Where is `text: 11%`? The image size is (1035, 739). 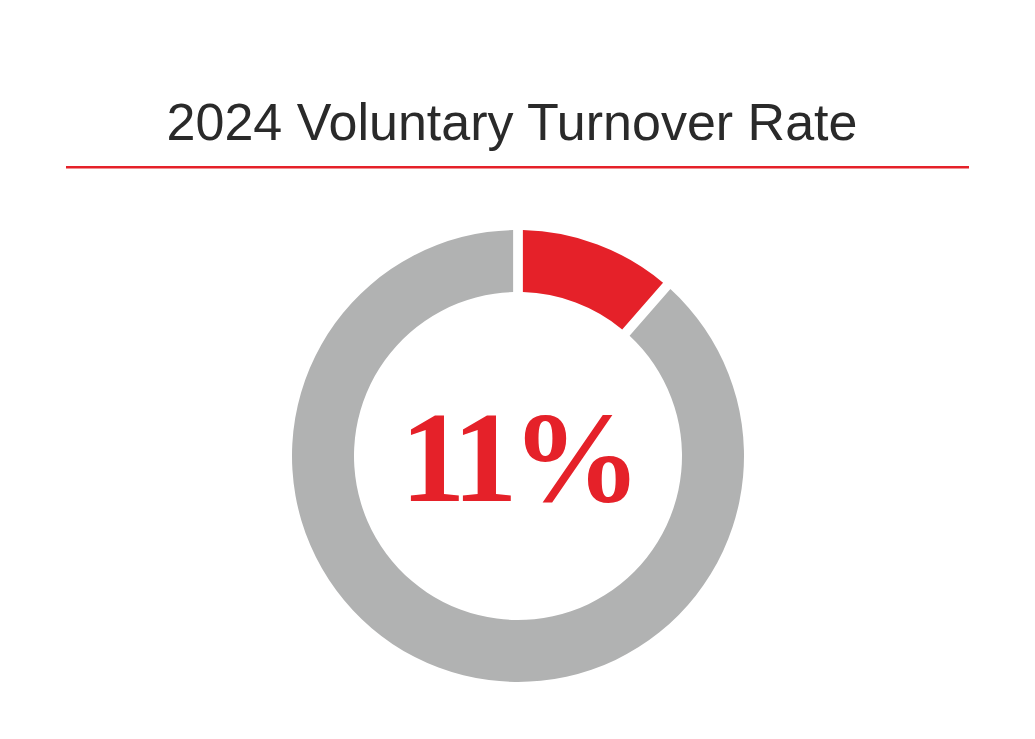 text: 11% is located at coordinates (518, 457).